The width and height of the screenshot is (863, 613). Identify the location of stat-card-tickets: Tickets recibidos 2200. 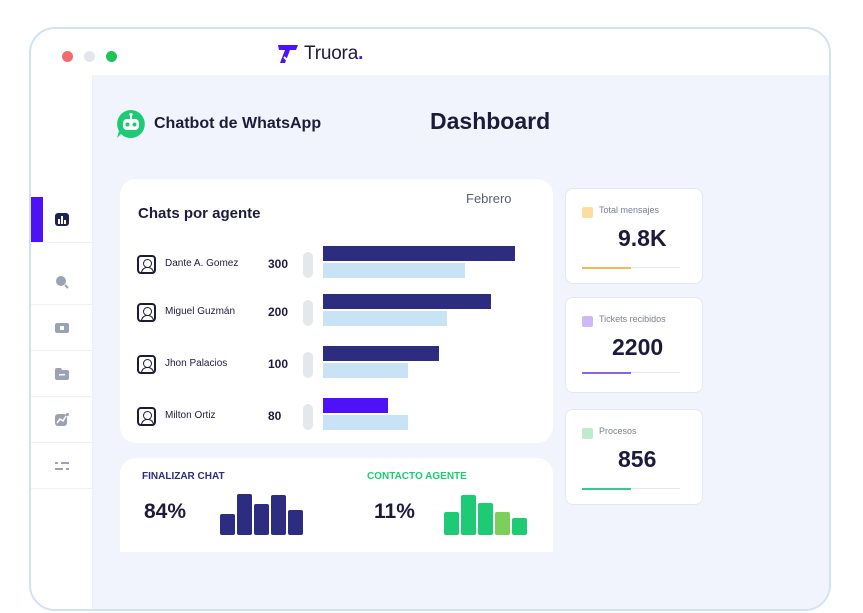
(634, 345).